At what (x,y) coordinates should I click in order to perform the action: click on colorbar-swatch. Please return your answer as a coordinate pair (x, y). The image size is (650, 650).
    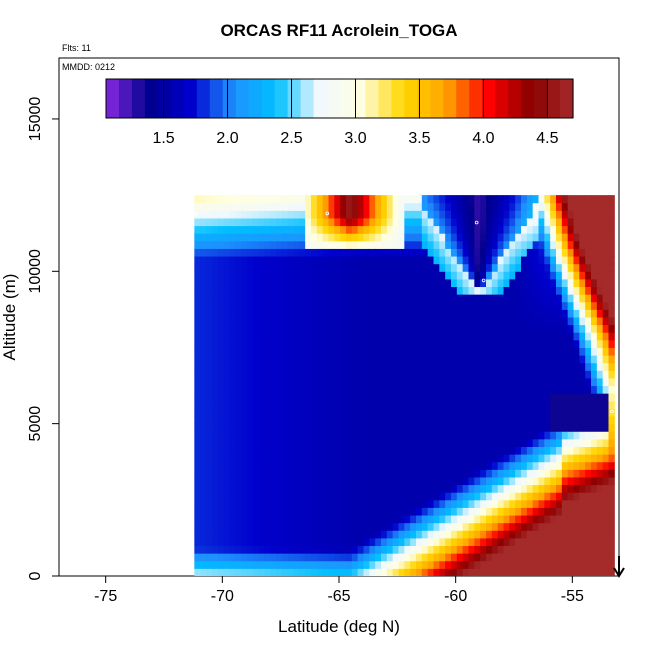
    Looking at the image, I should click on (567, 98).